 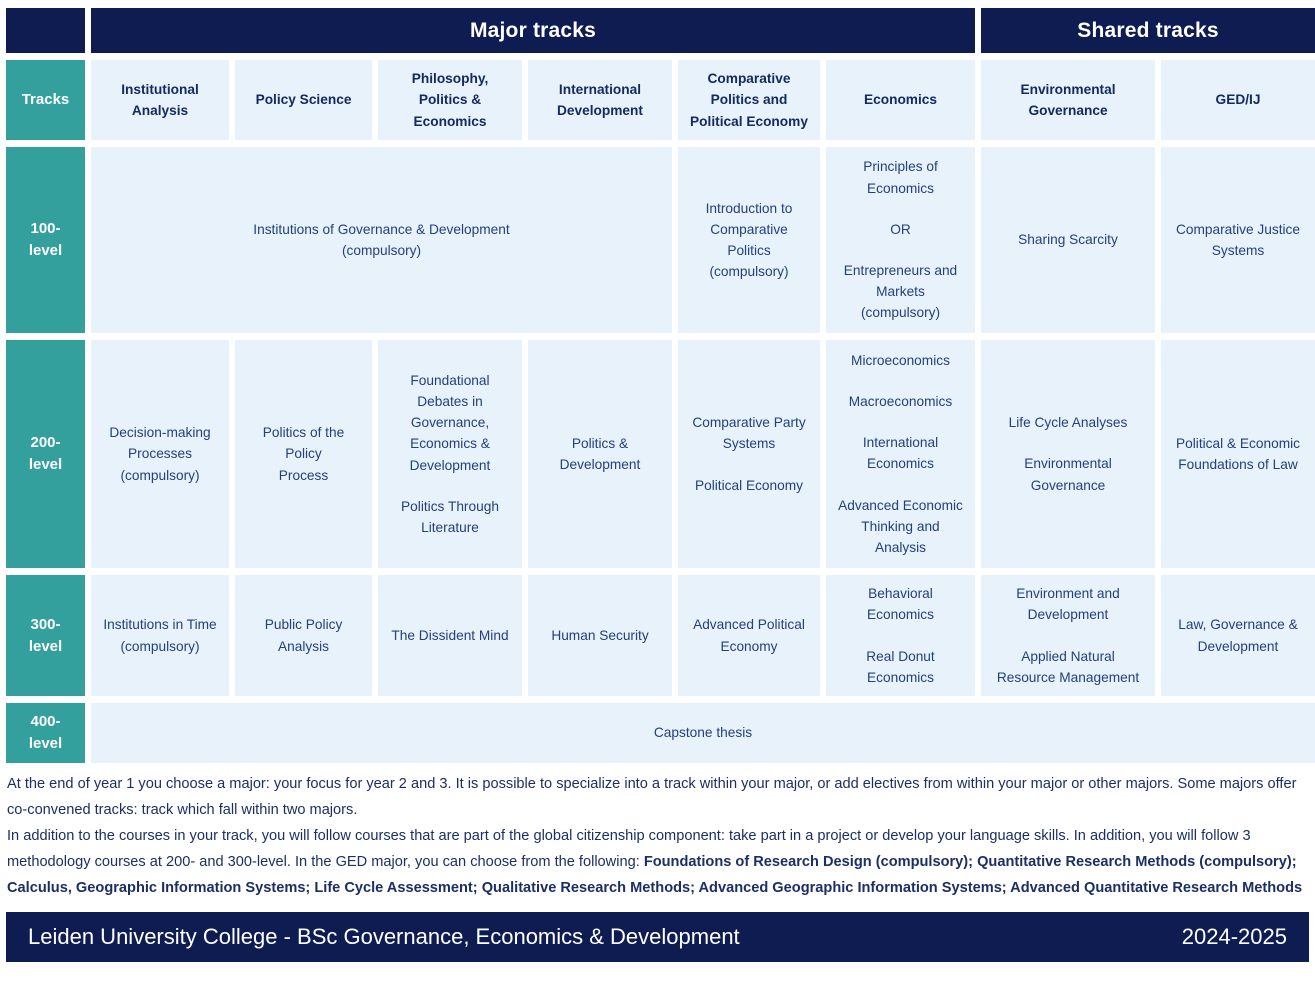 I want to click on column-header-ppe: Philosophy, Politics & Economics, so click(x=450, y=100).